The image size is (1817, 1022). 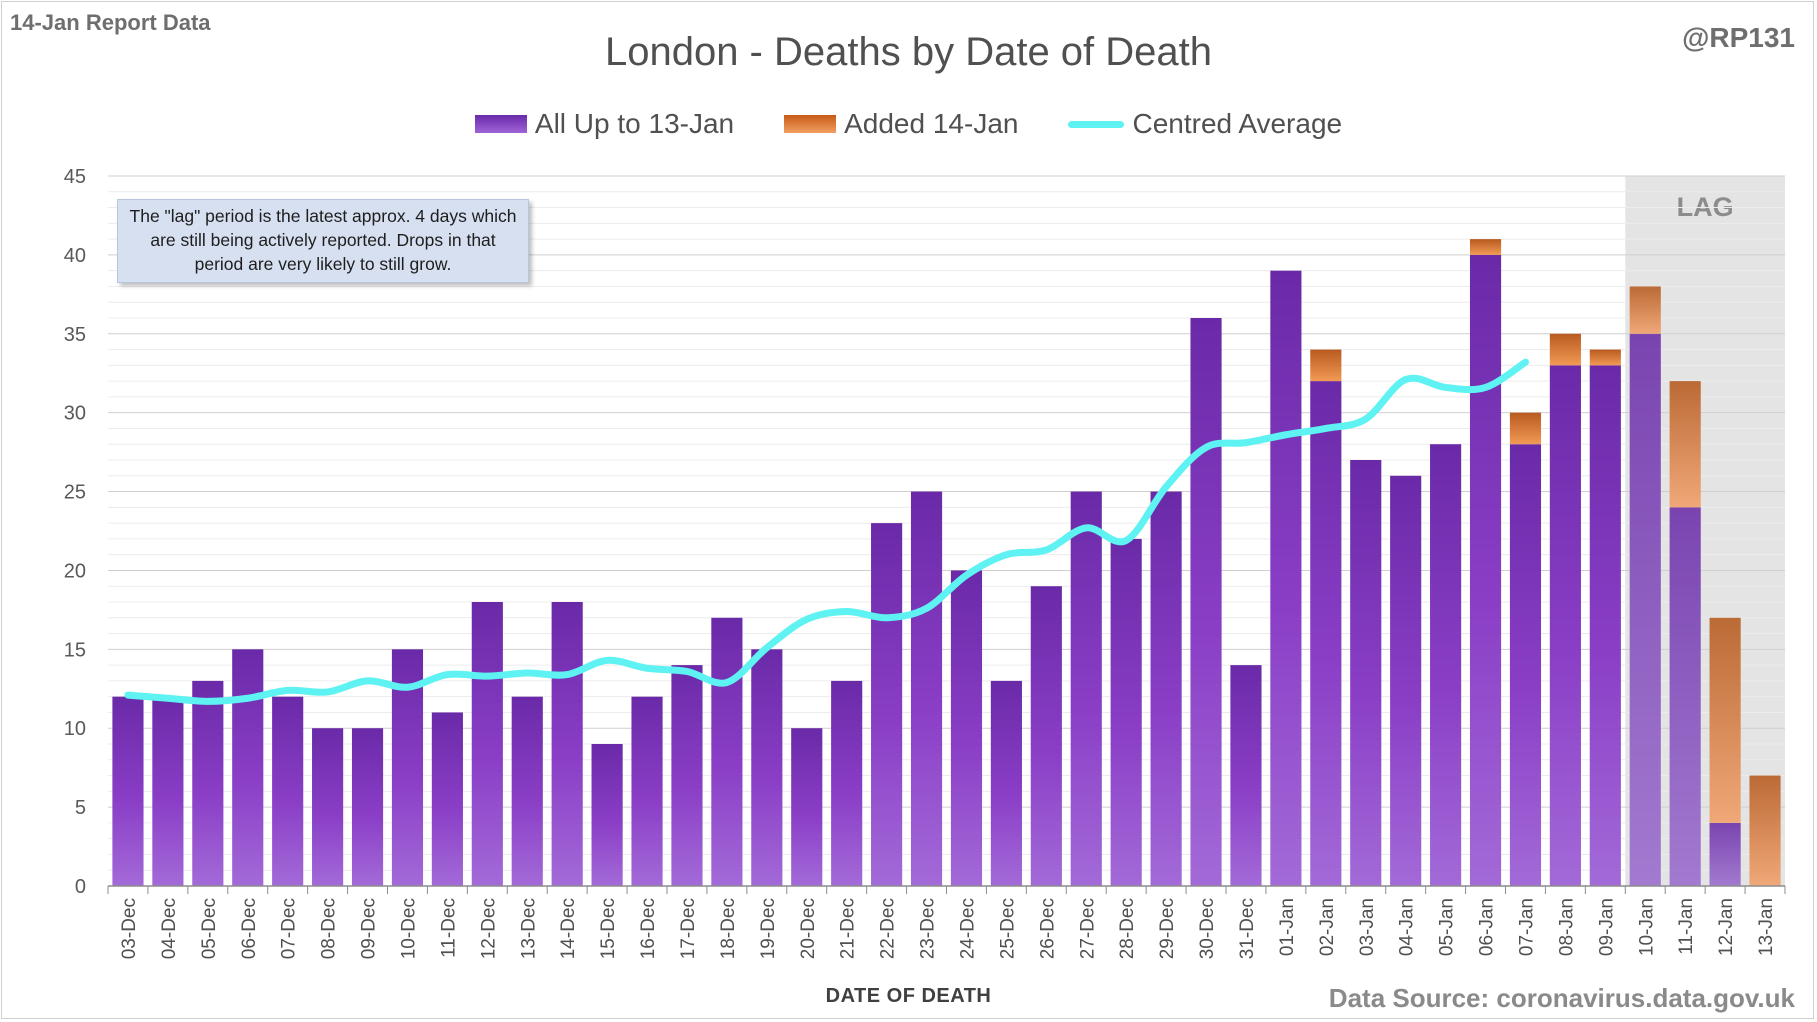 What do you see at coordinates (1047, 928) in the screenshot?
I see `x-tick-label: 26-Dec` at bounding box center [1047, 928].